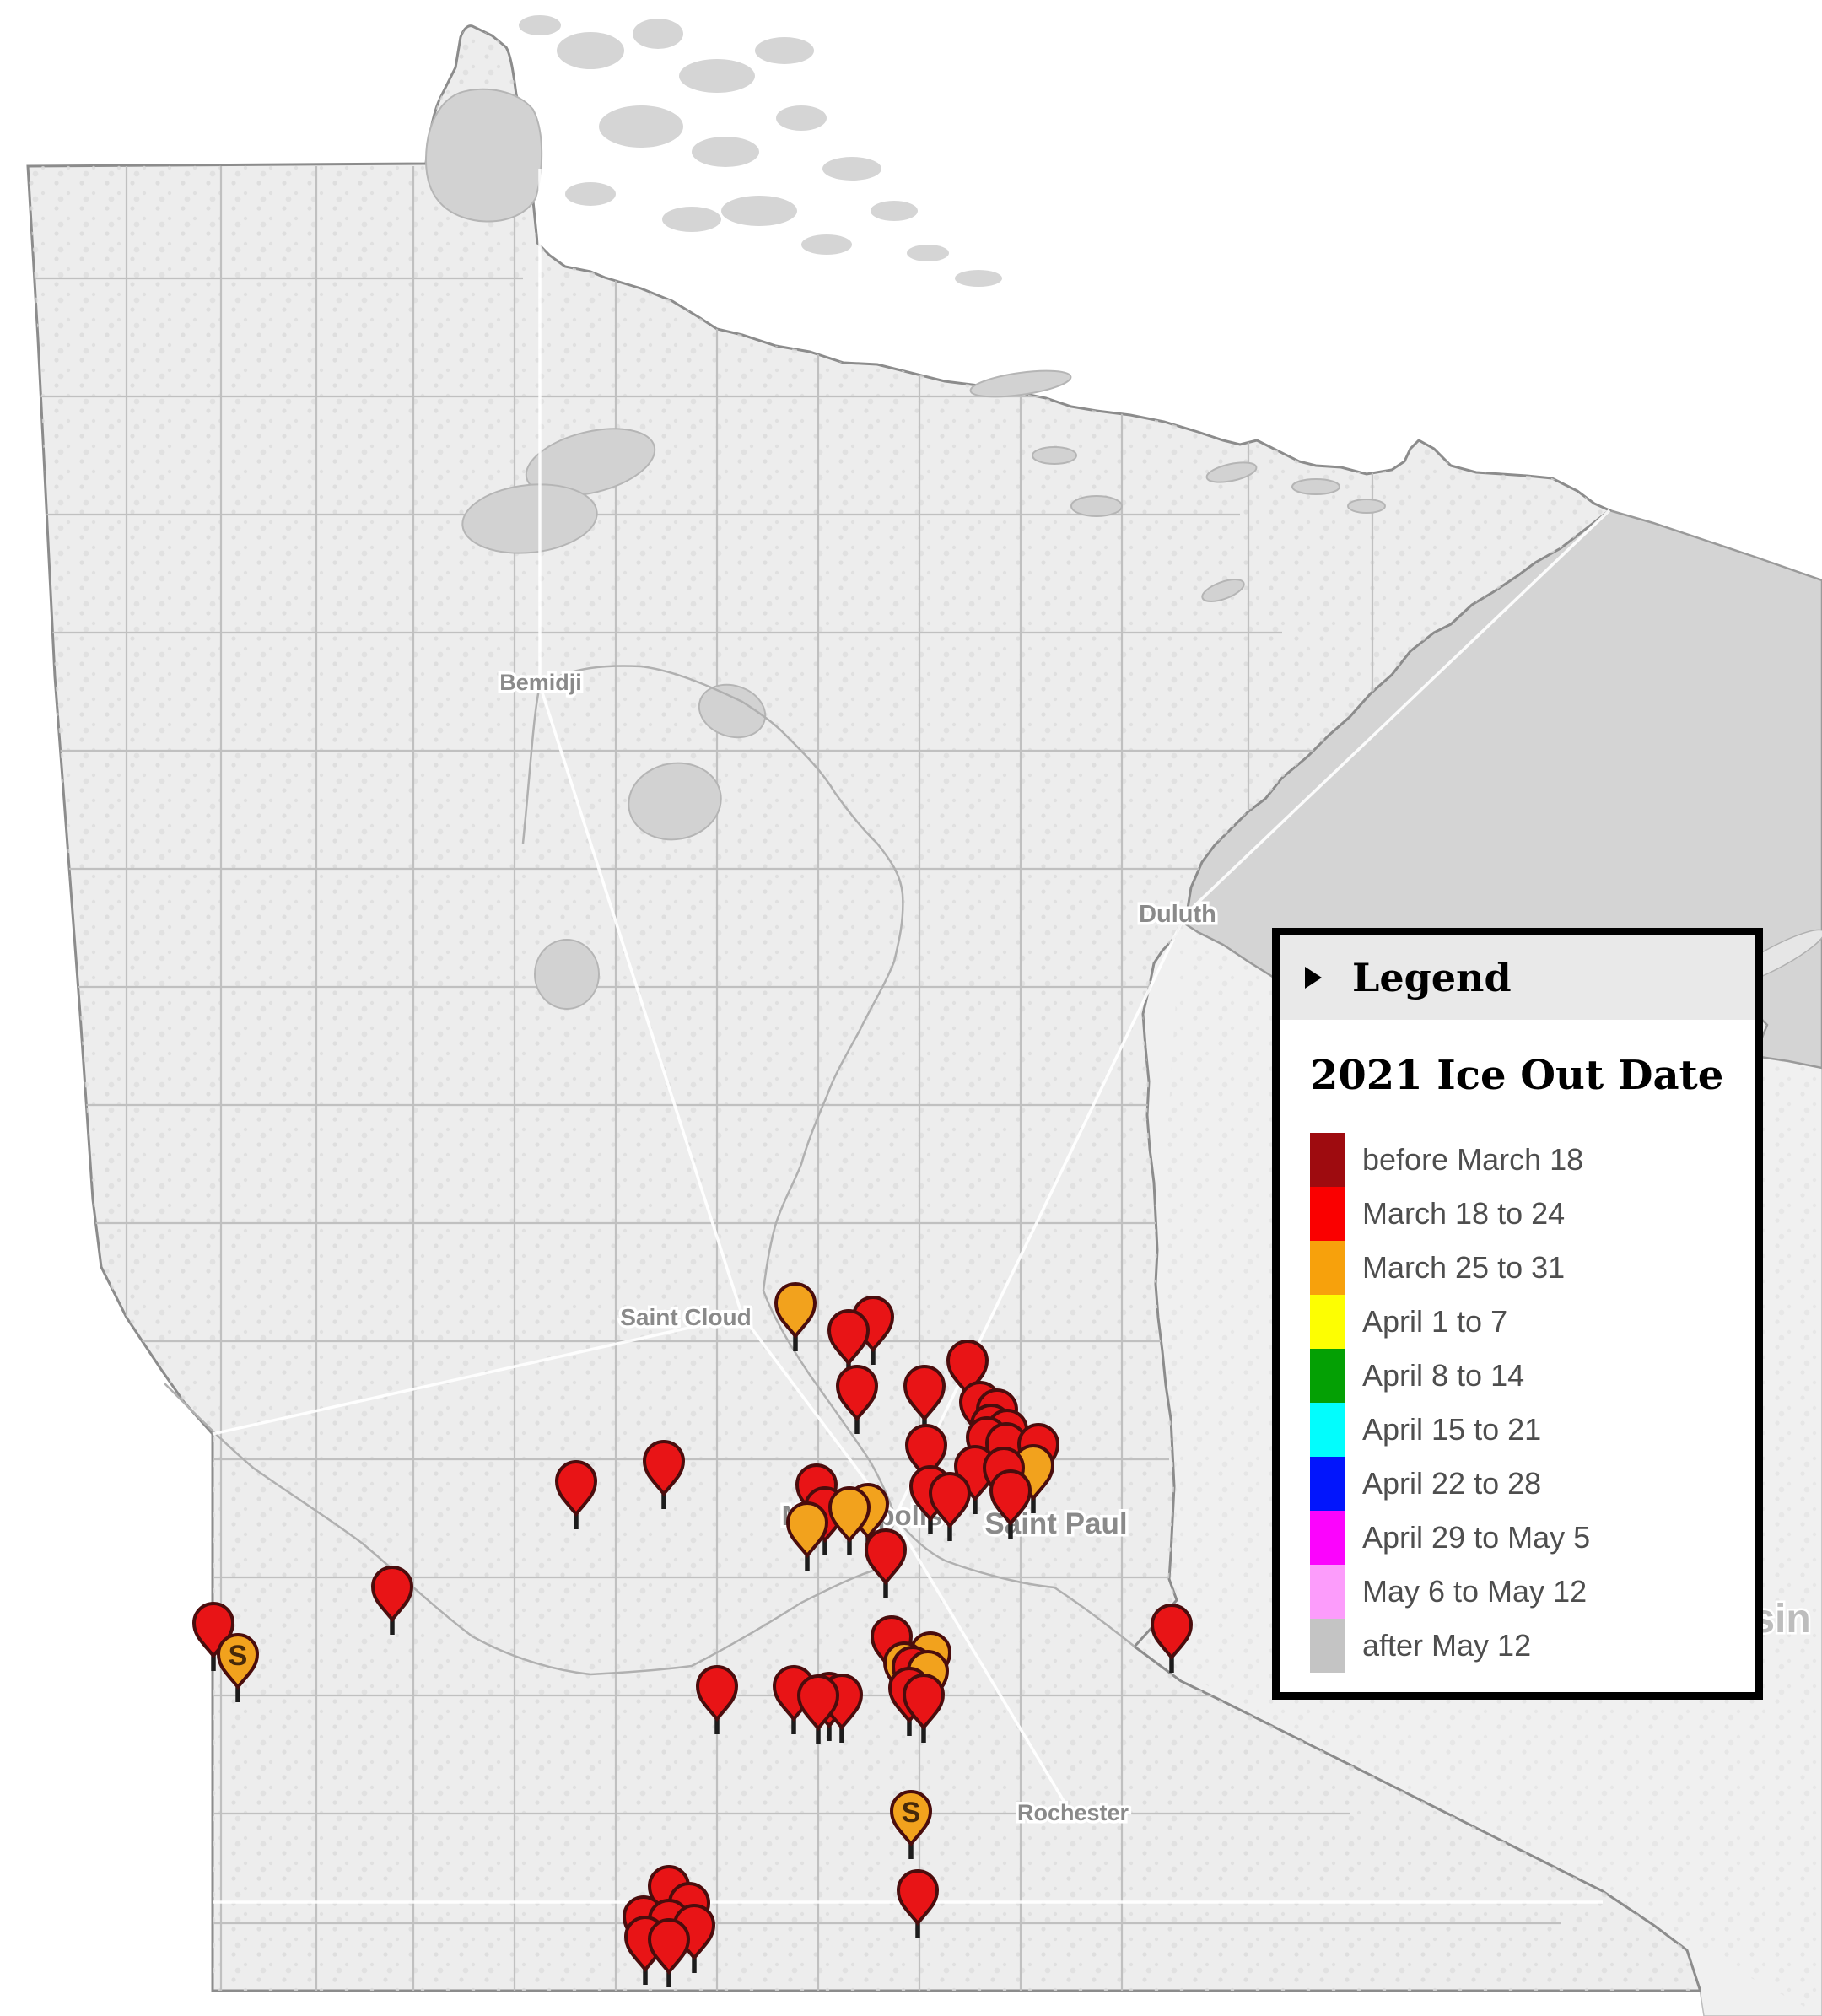  Describe the element at coordinates (540, 682) in the screenshot. I see `city-label-bemidji: Bemidji` at that location.